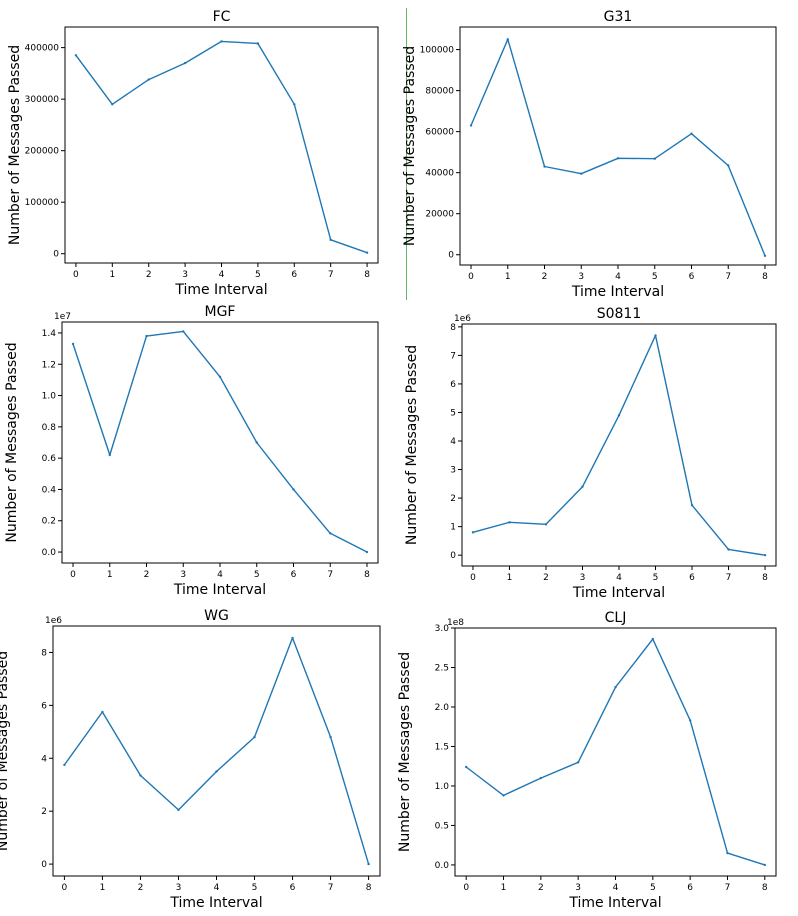 The height and width of the screenshot is (916, 798). Describe the element at coordinates (49, 459) in the screenshot. I see `y-tick-label: 0.6` at that location.